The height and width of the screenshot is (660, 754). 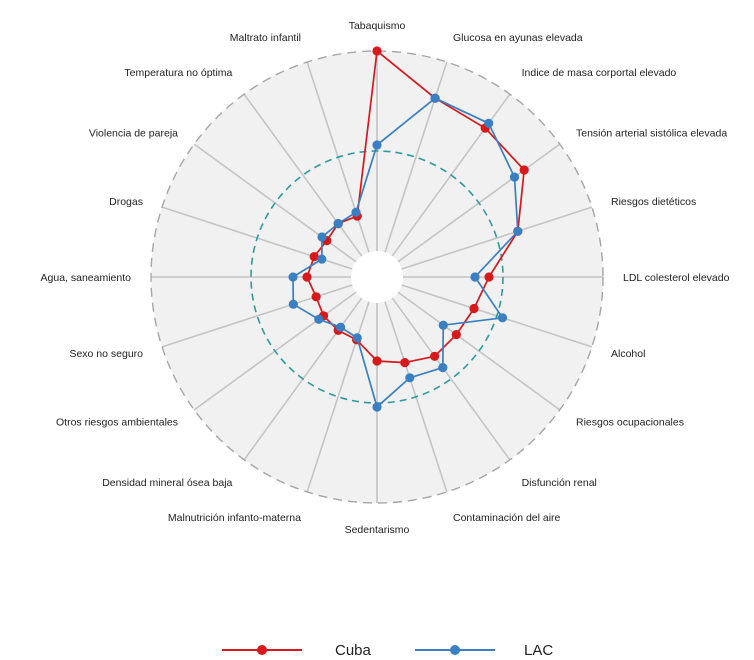 I want to click on spoke-disfuncion-renal, so click(x=451, y=379).